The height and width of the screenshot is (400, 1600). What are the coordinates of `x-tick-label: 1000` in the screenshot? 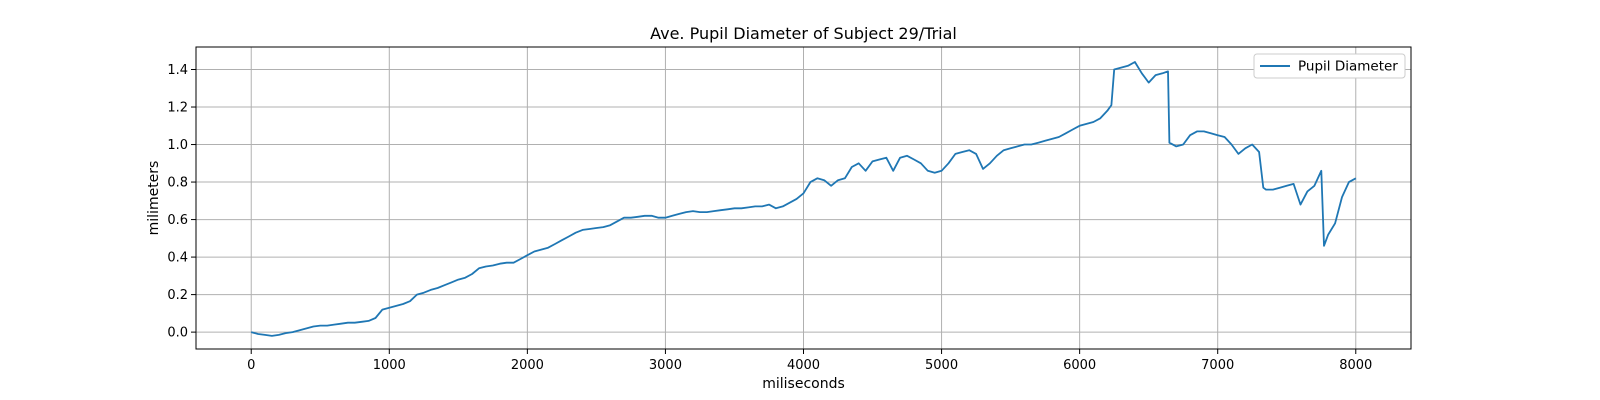 It's located at (389, 365).